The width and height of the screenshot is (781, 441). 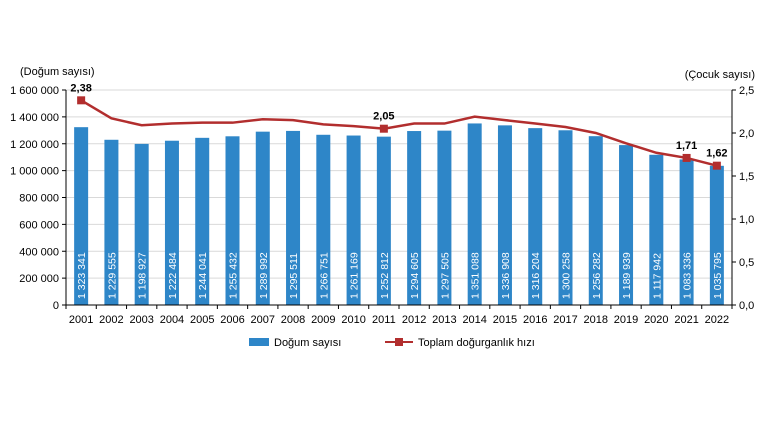 I want to click on x-tick-label: 2013, so click(x=444, y=320).